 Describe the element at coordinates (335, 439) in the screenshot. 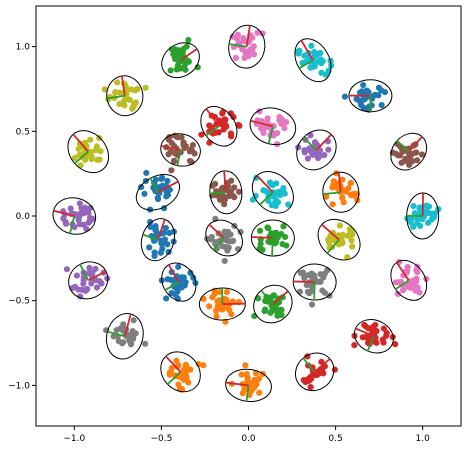

I see `x-tick-label: 0.5` at that location.